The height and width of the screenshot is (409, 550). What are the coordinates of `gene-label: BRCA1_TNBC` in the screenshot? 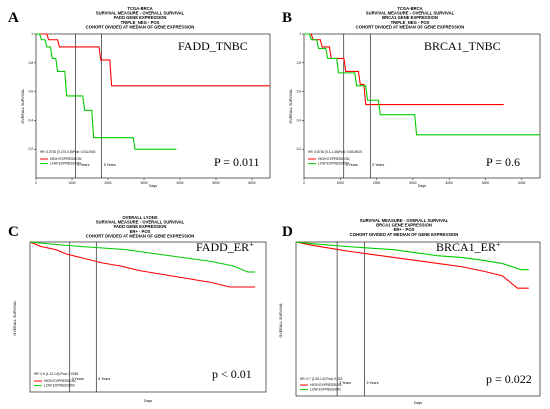 It's located at (462, 46).